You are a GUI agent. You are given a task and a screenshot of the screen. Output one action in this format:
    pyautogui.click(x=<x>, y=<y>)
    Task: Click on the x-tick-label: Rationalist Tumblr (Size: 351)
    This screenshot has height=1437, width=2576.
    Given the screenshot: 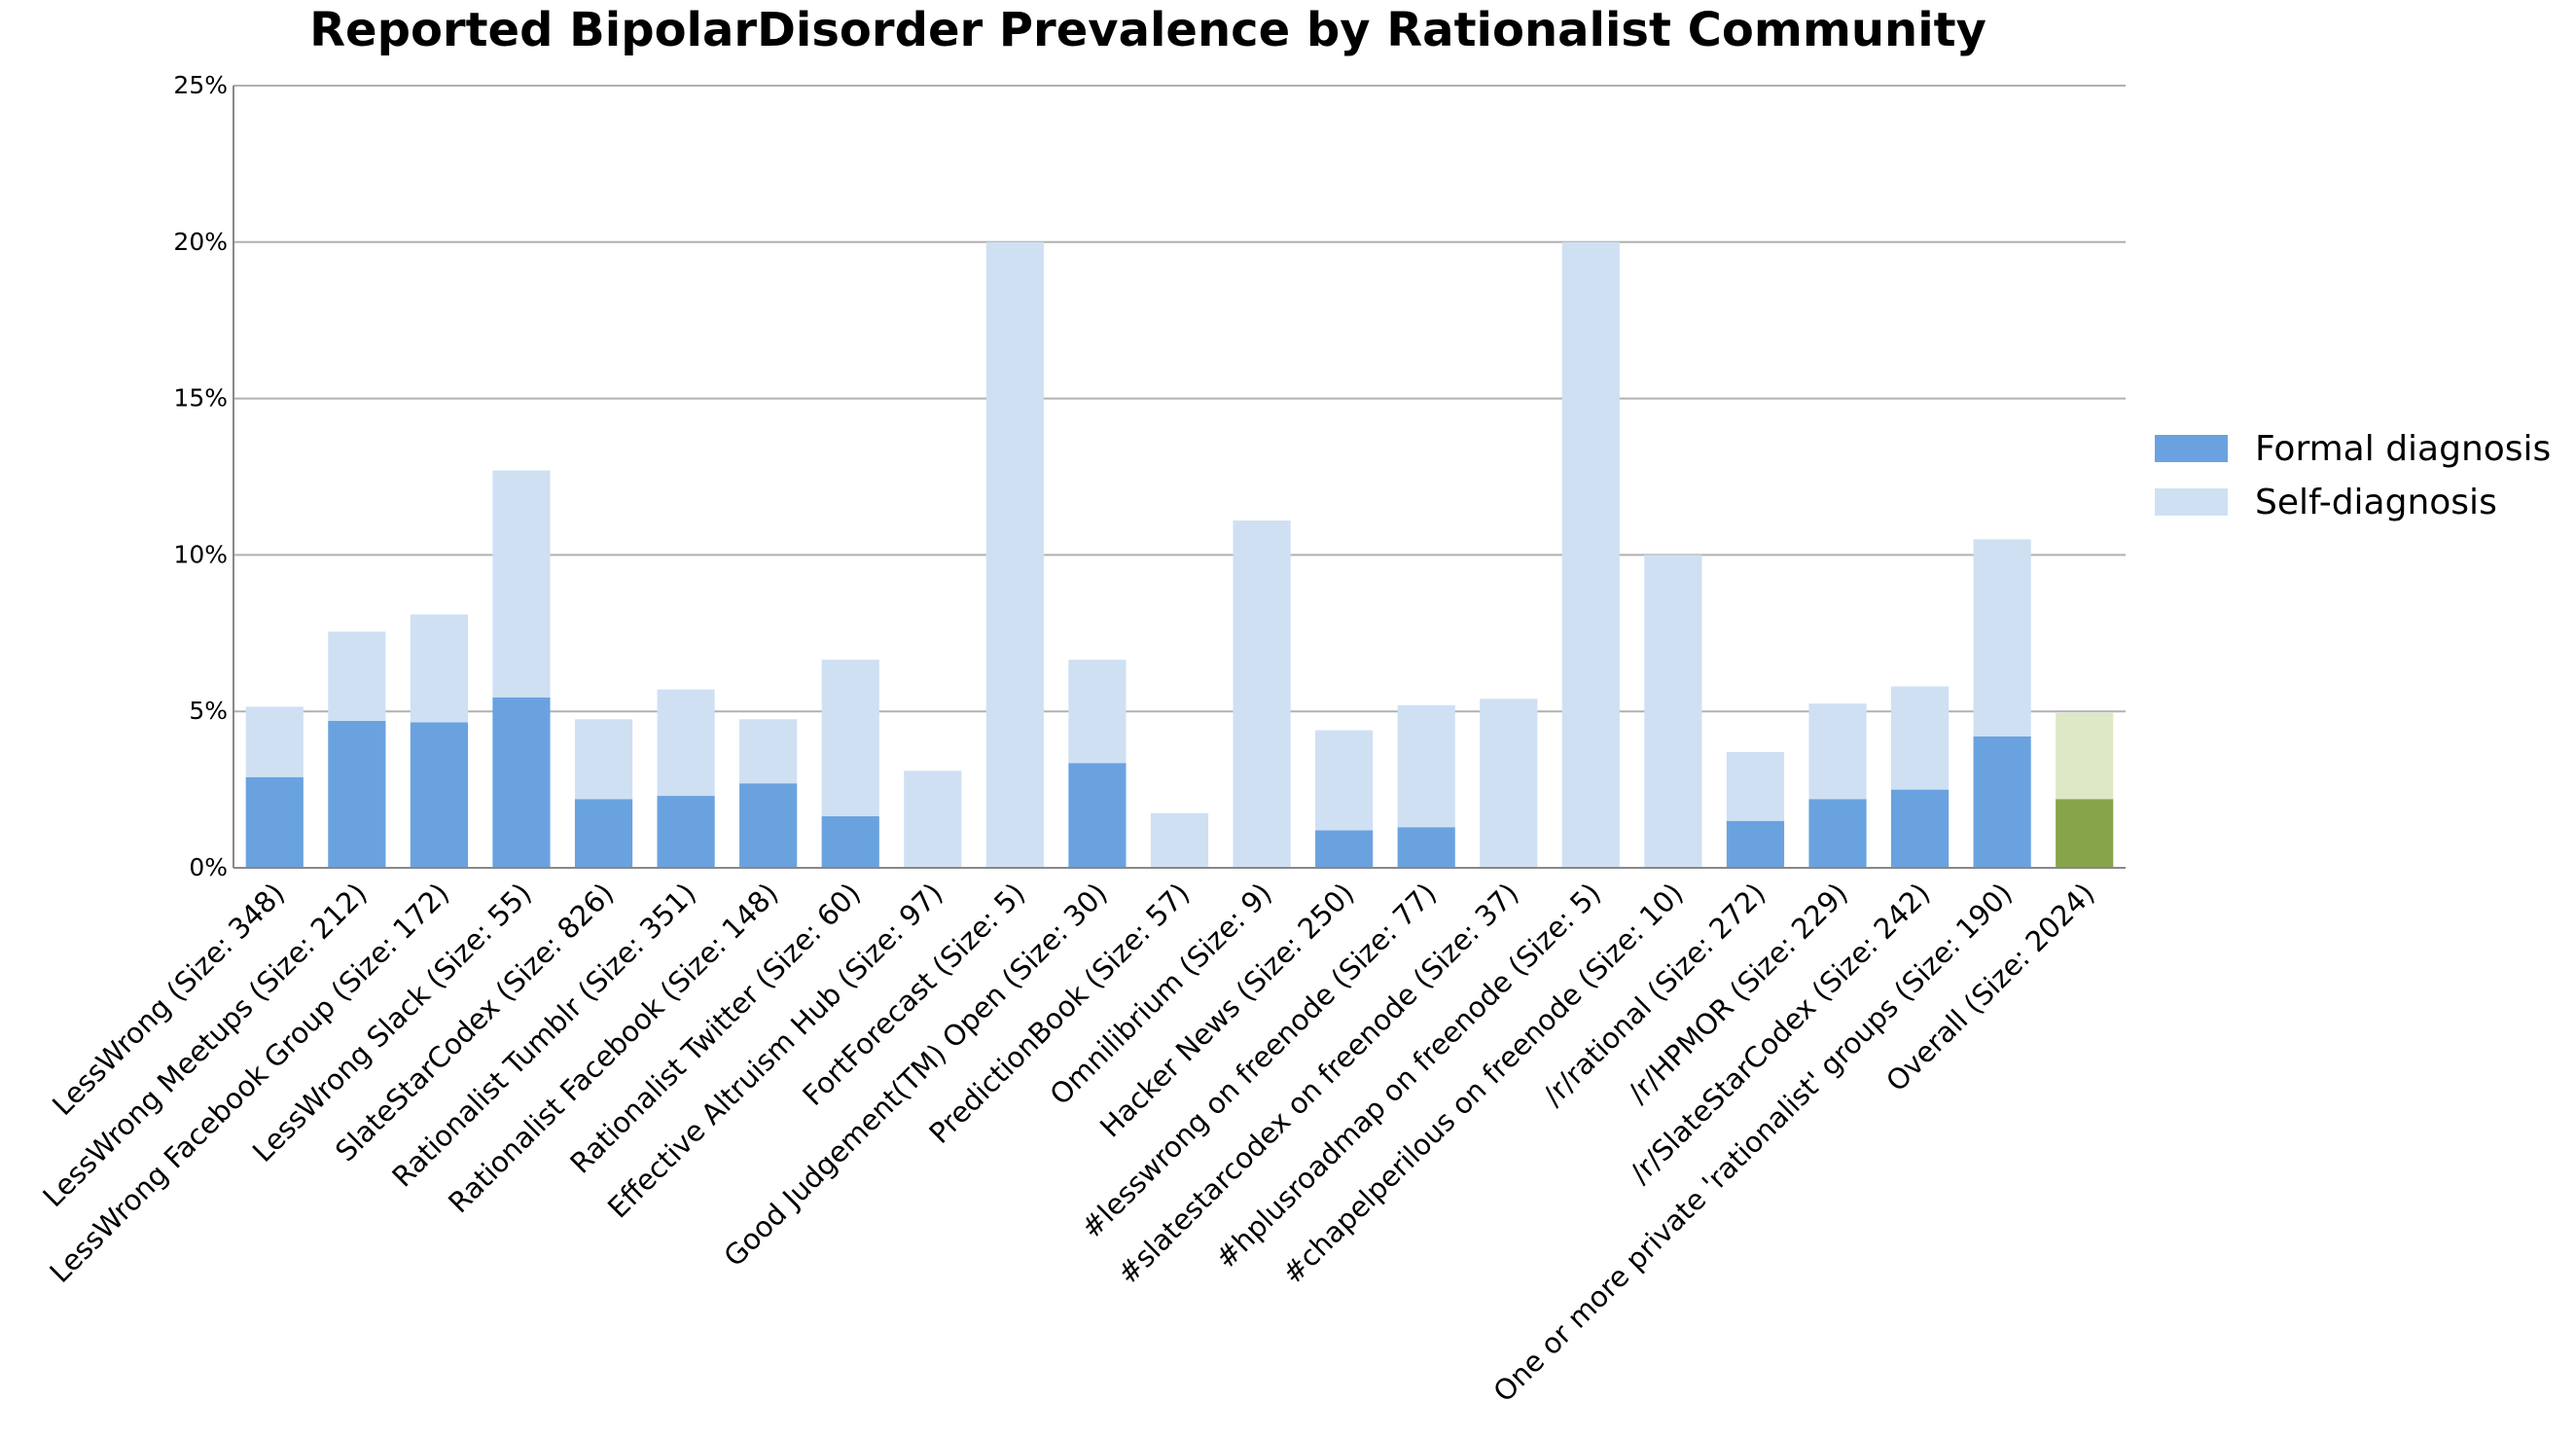 What is the action you would take?
    pyautogui.click(x=543, y=1036)
    